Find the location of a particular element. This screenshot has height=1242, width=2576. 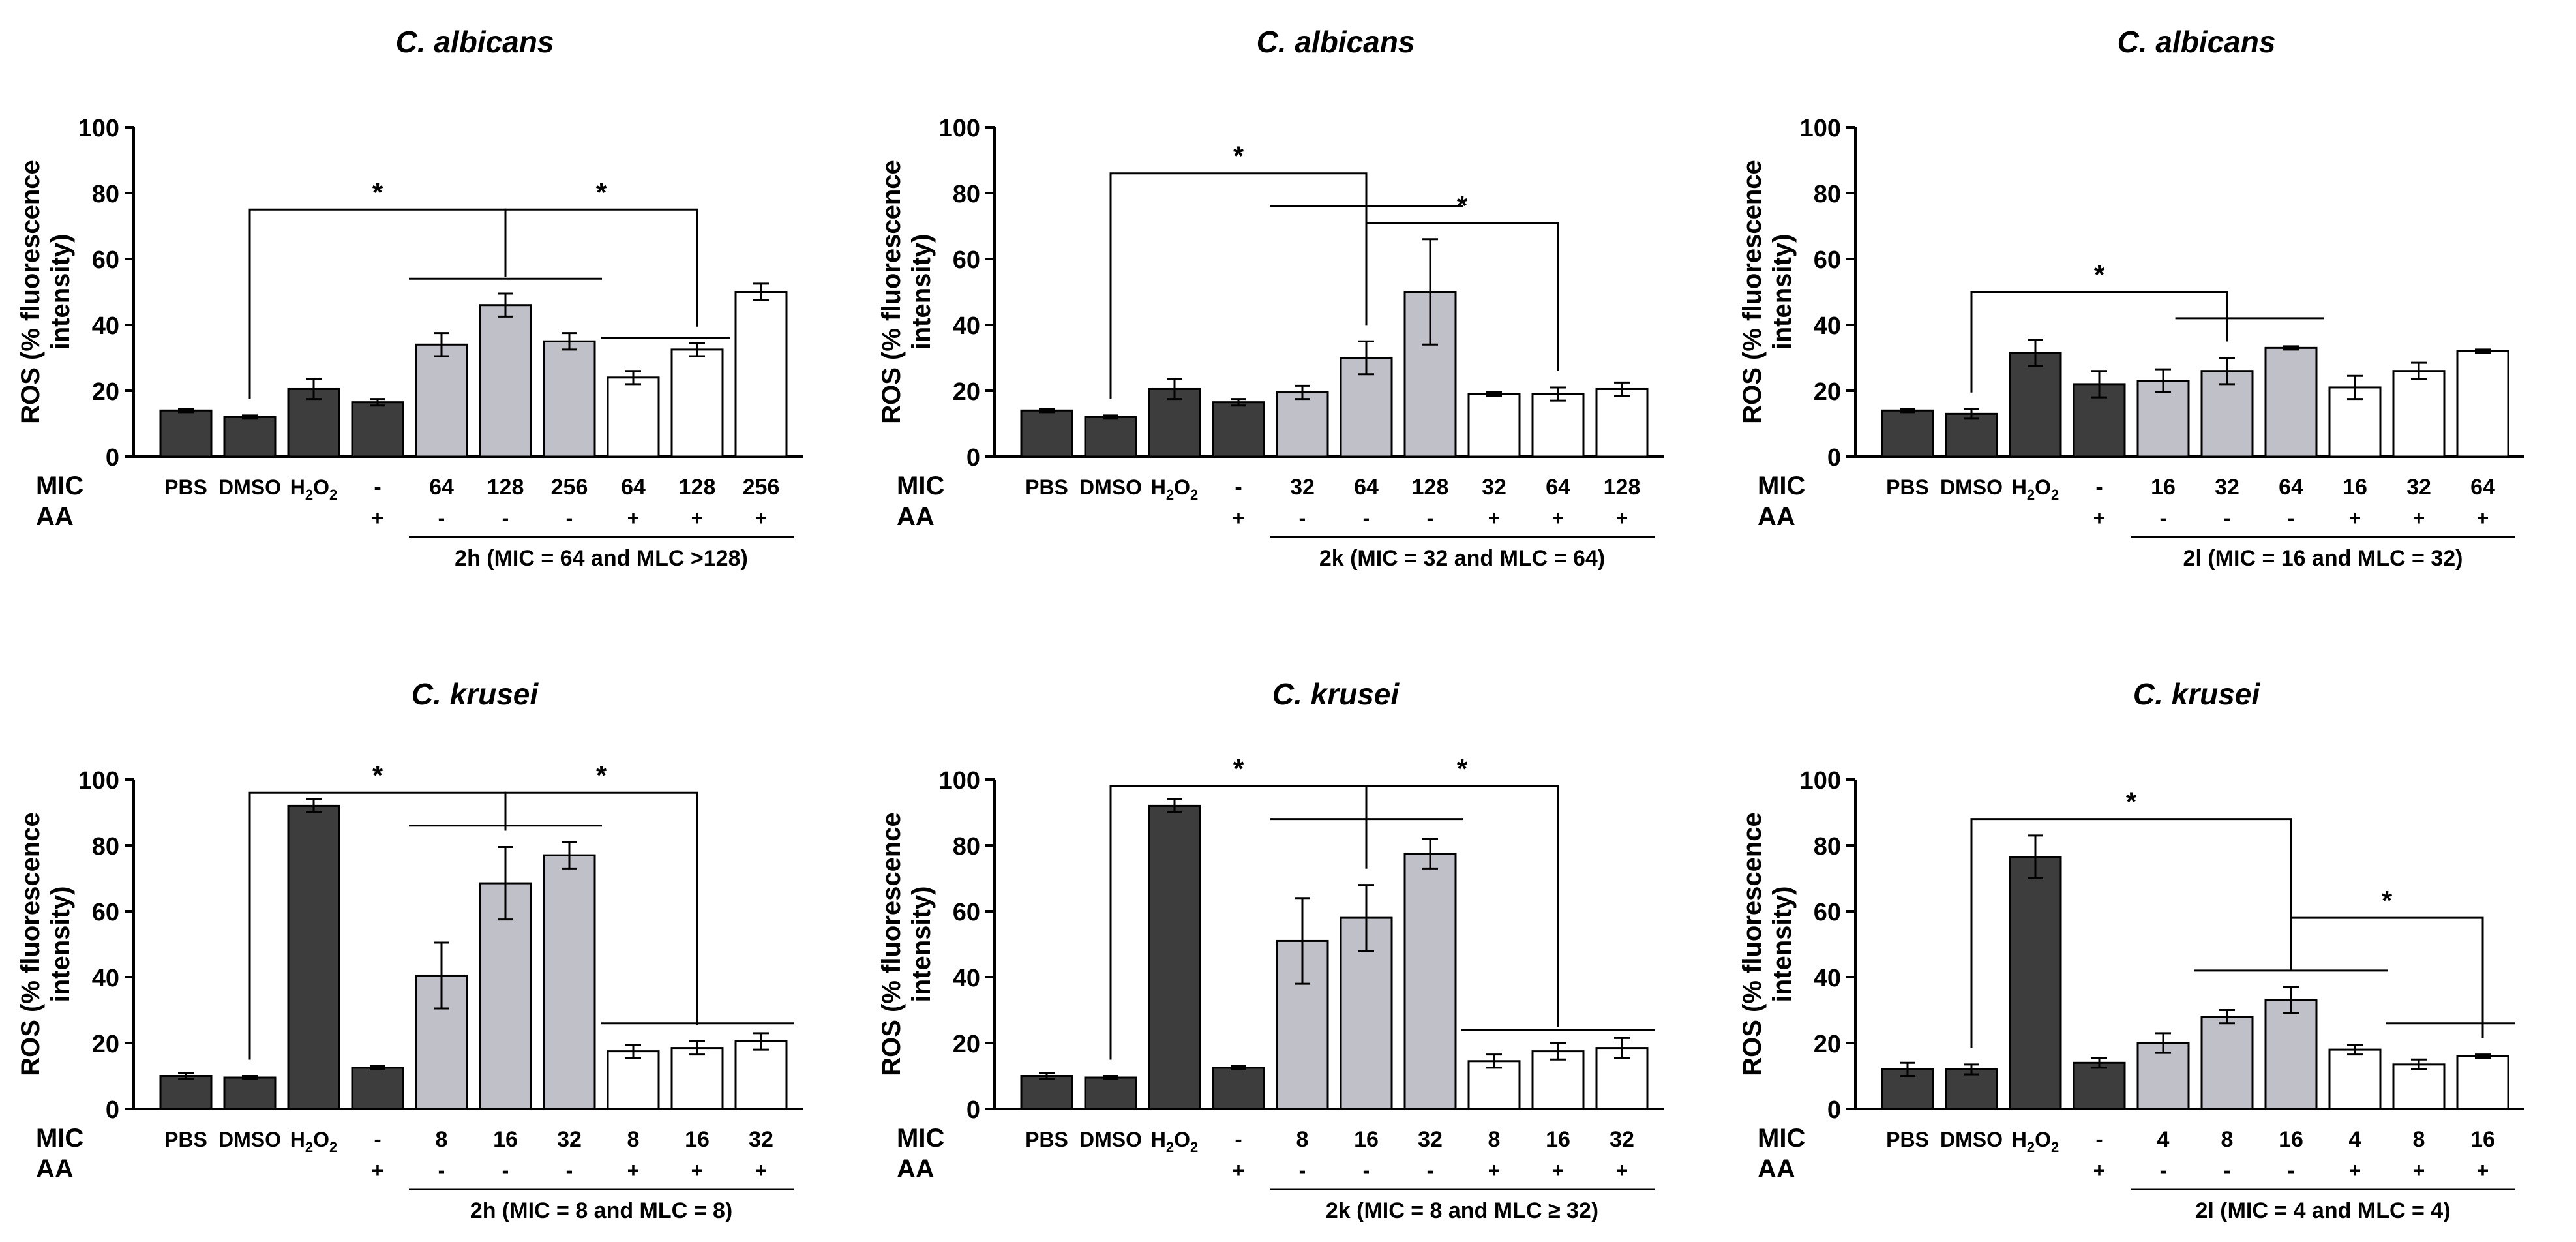

category-label: DMSO is located at coordinates (1971, 1139).